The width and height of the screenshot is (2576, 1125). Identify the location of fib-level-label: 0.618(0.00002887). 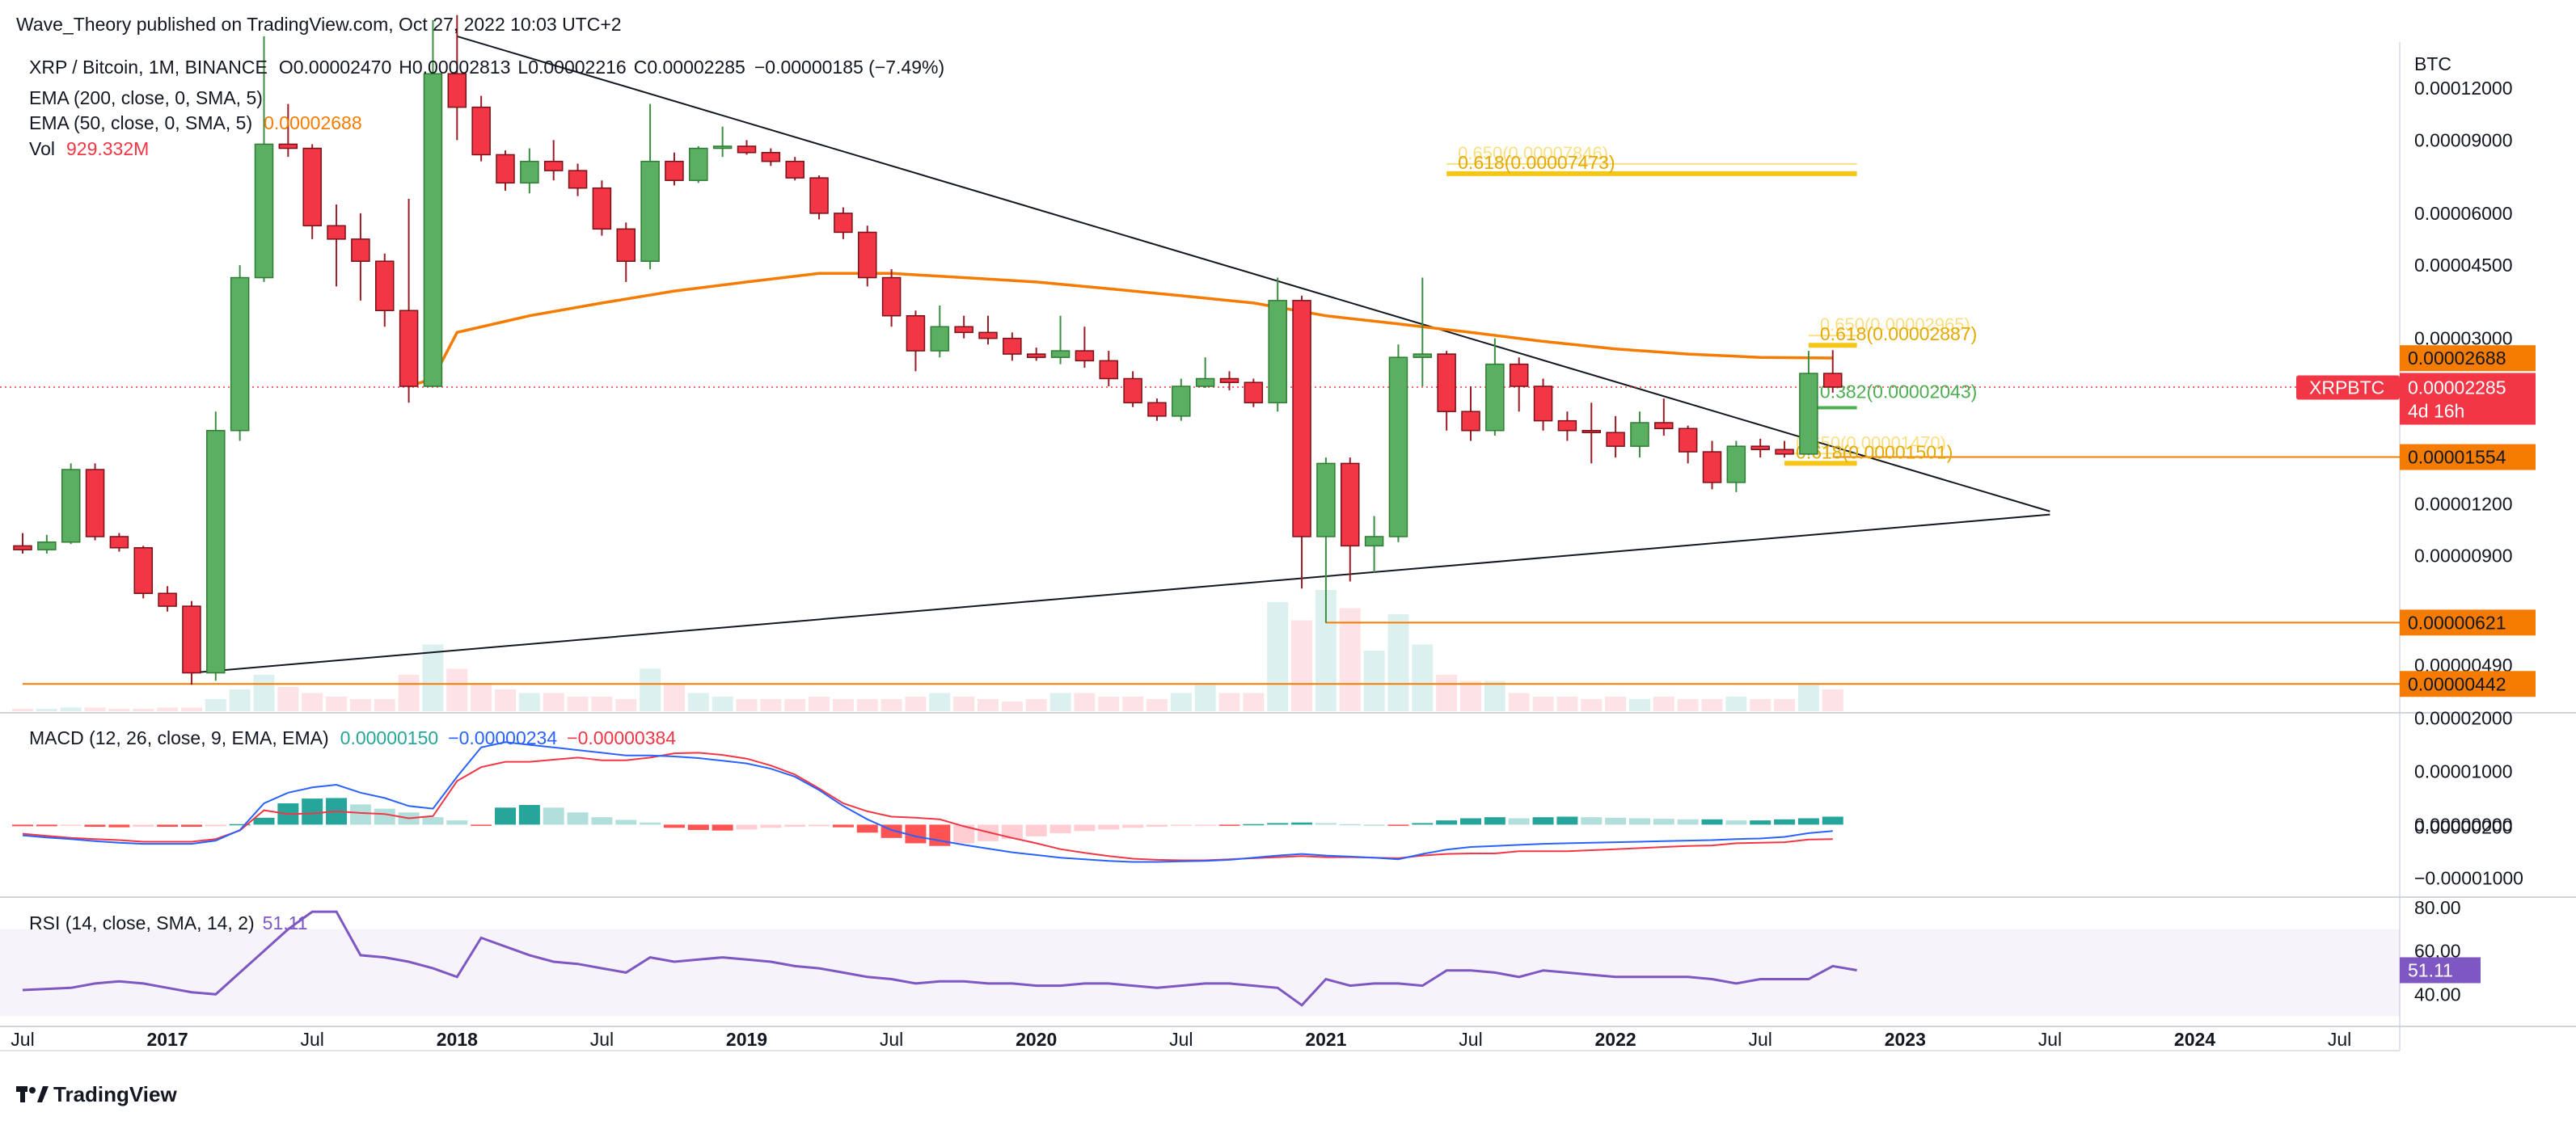
(1898, 333).